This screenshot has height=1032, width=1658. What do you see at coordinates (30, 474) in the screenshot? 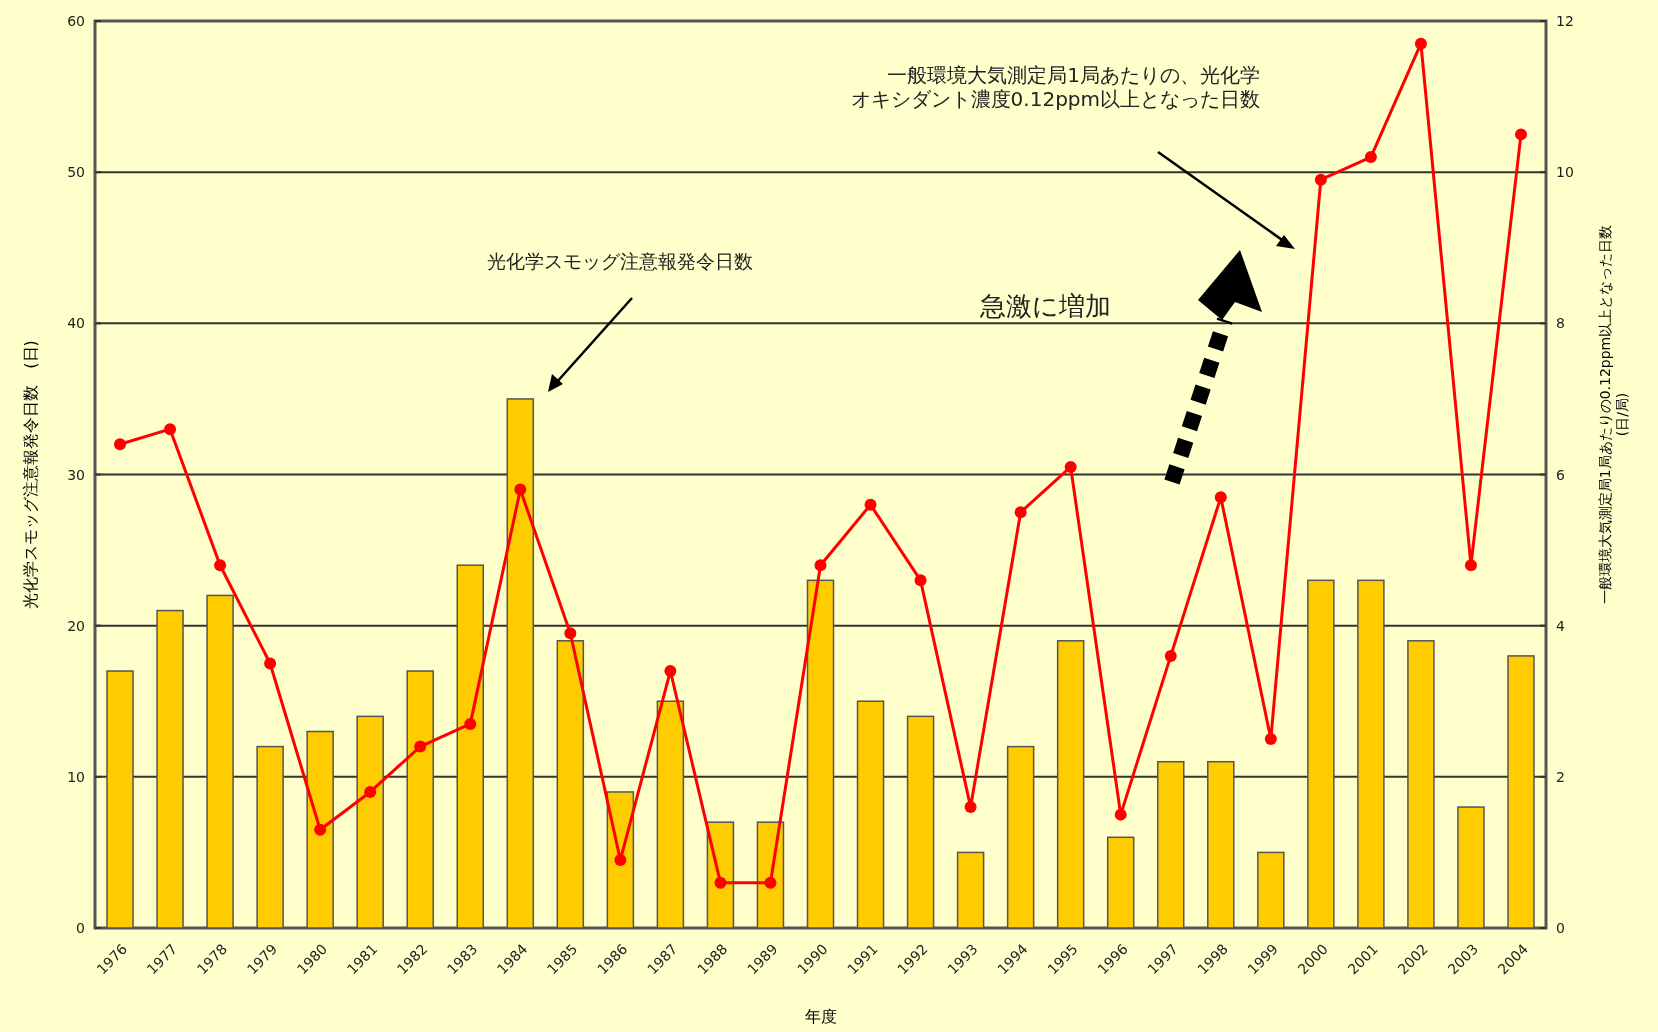
I see `y-axis-title: 光化学スモッグ注意報発令日数 (日)` at bounding box center [30, 474].